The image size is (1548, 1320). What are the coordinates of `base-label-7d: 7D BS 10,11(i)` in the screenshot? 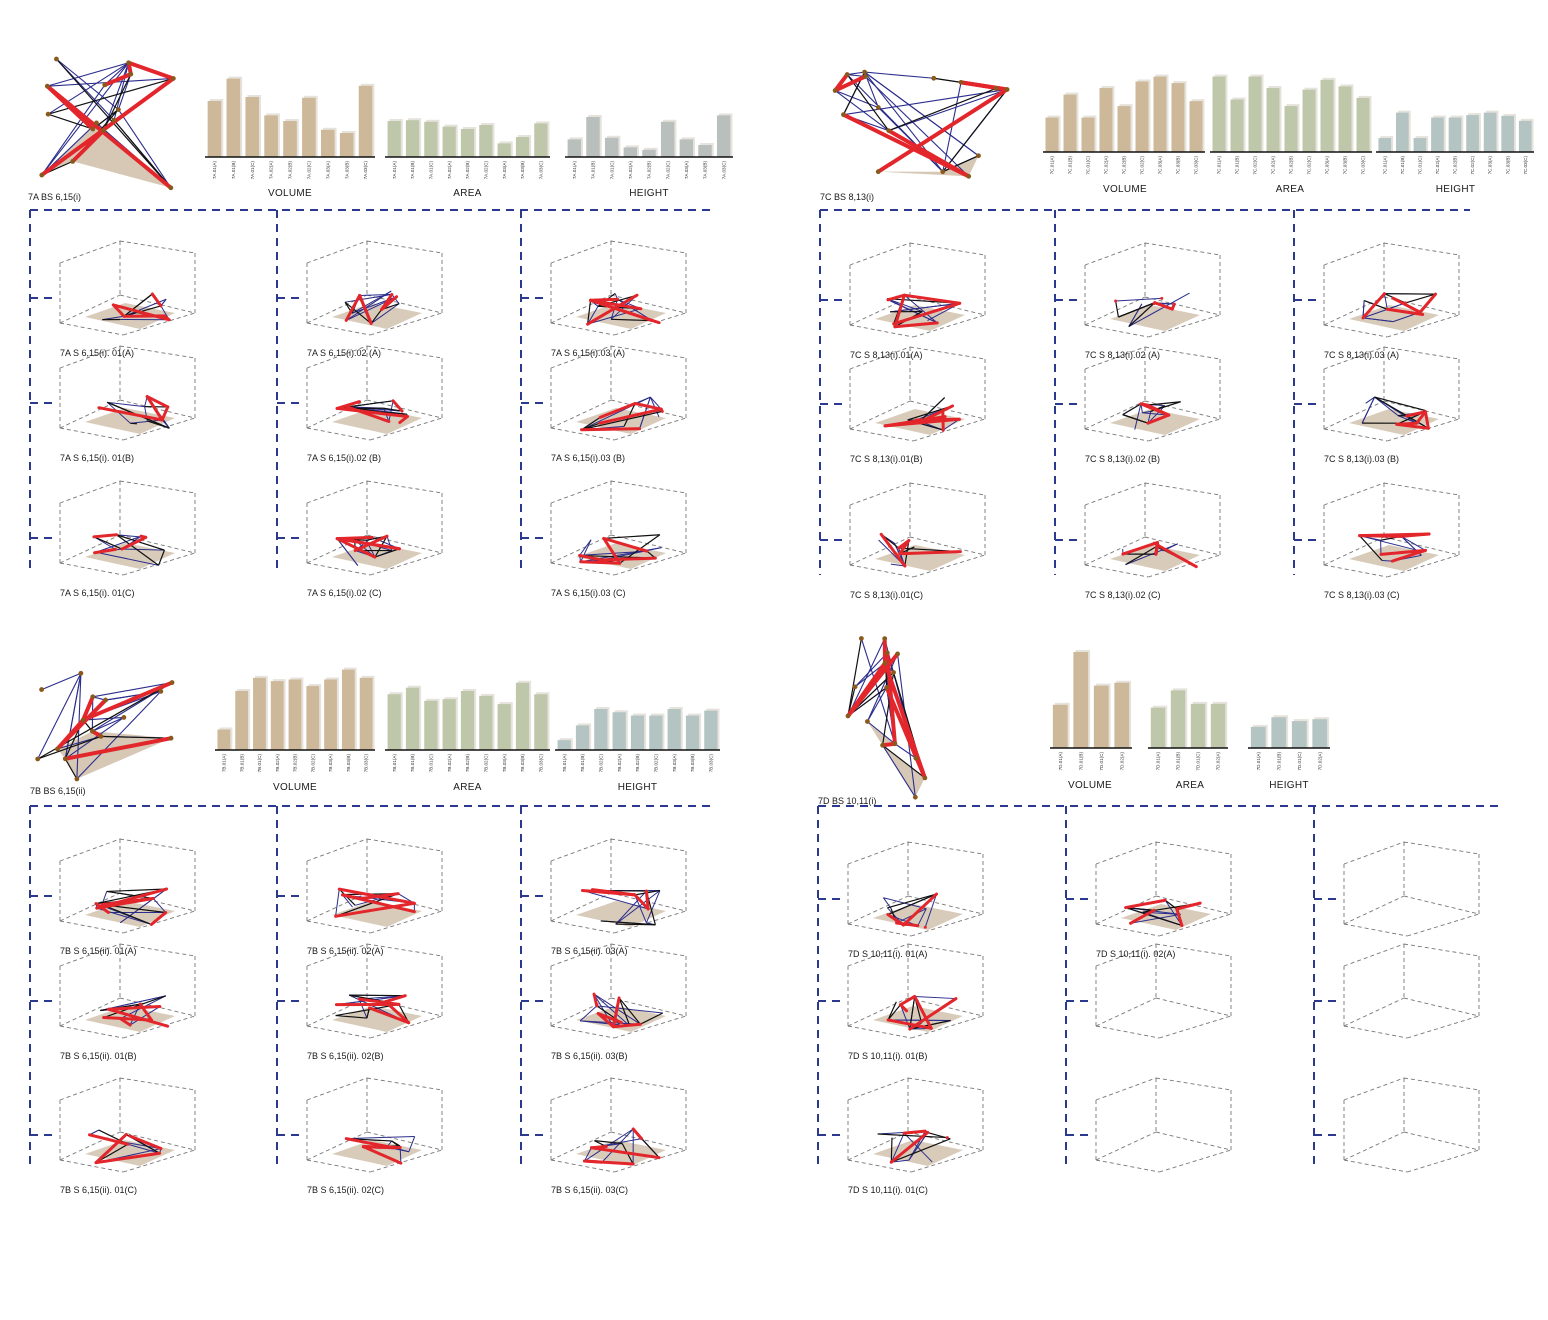 It's located at (847, 801).